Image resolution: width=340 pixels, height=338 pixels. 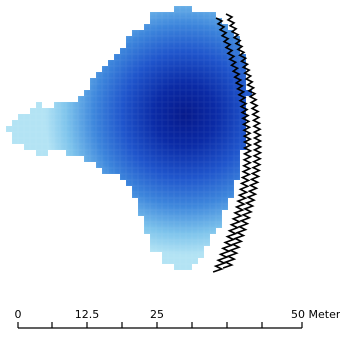 What do you see at coordinates (237, 143) in the screenshot?
I see `shoreline-boundary` at bounding box center [237, 143].